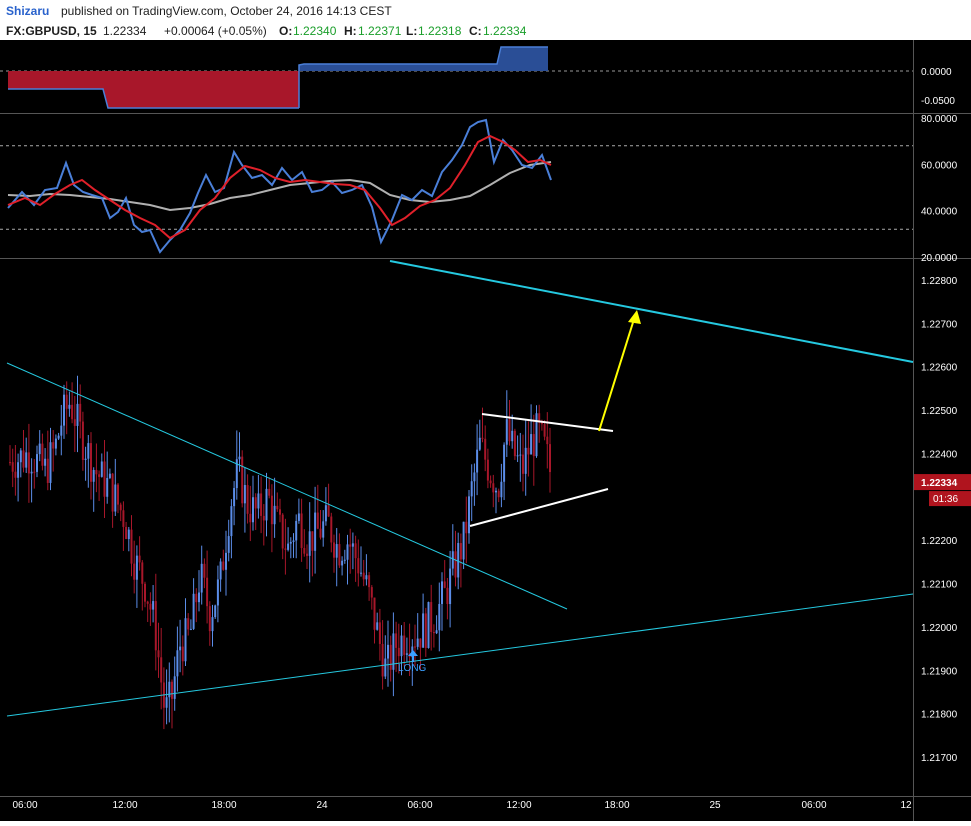 The height and width of the screenshot is (826, 971). Describe the element at coordinates (938, 101) in the screenshot. I see `hist-tick-label: -0.0500` at that location.